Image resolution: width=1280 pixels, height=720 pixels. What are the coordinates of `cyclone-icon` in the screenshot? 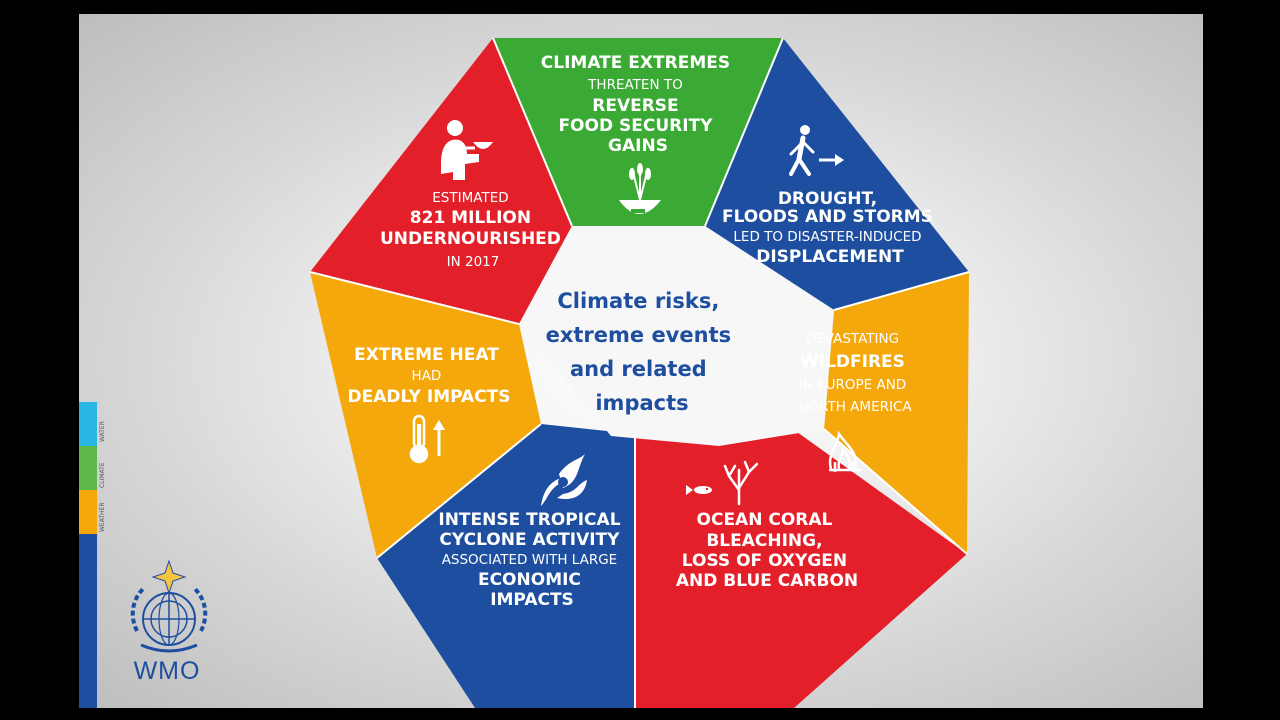 It's located at (564, 480).